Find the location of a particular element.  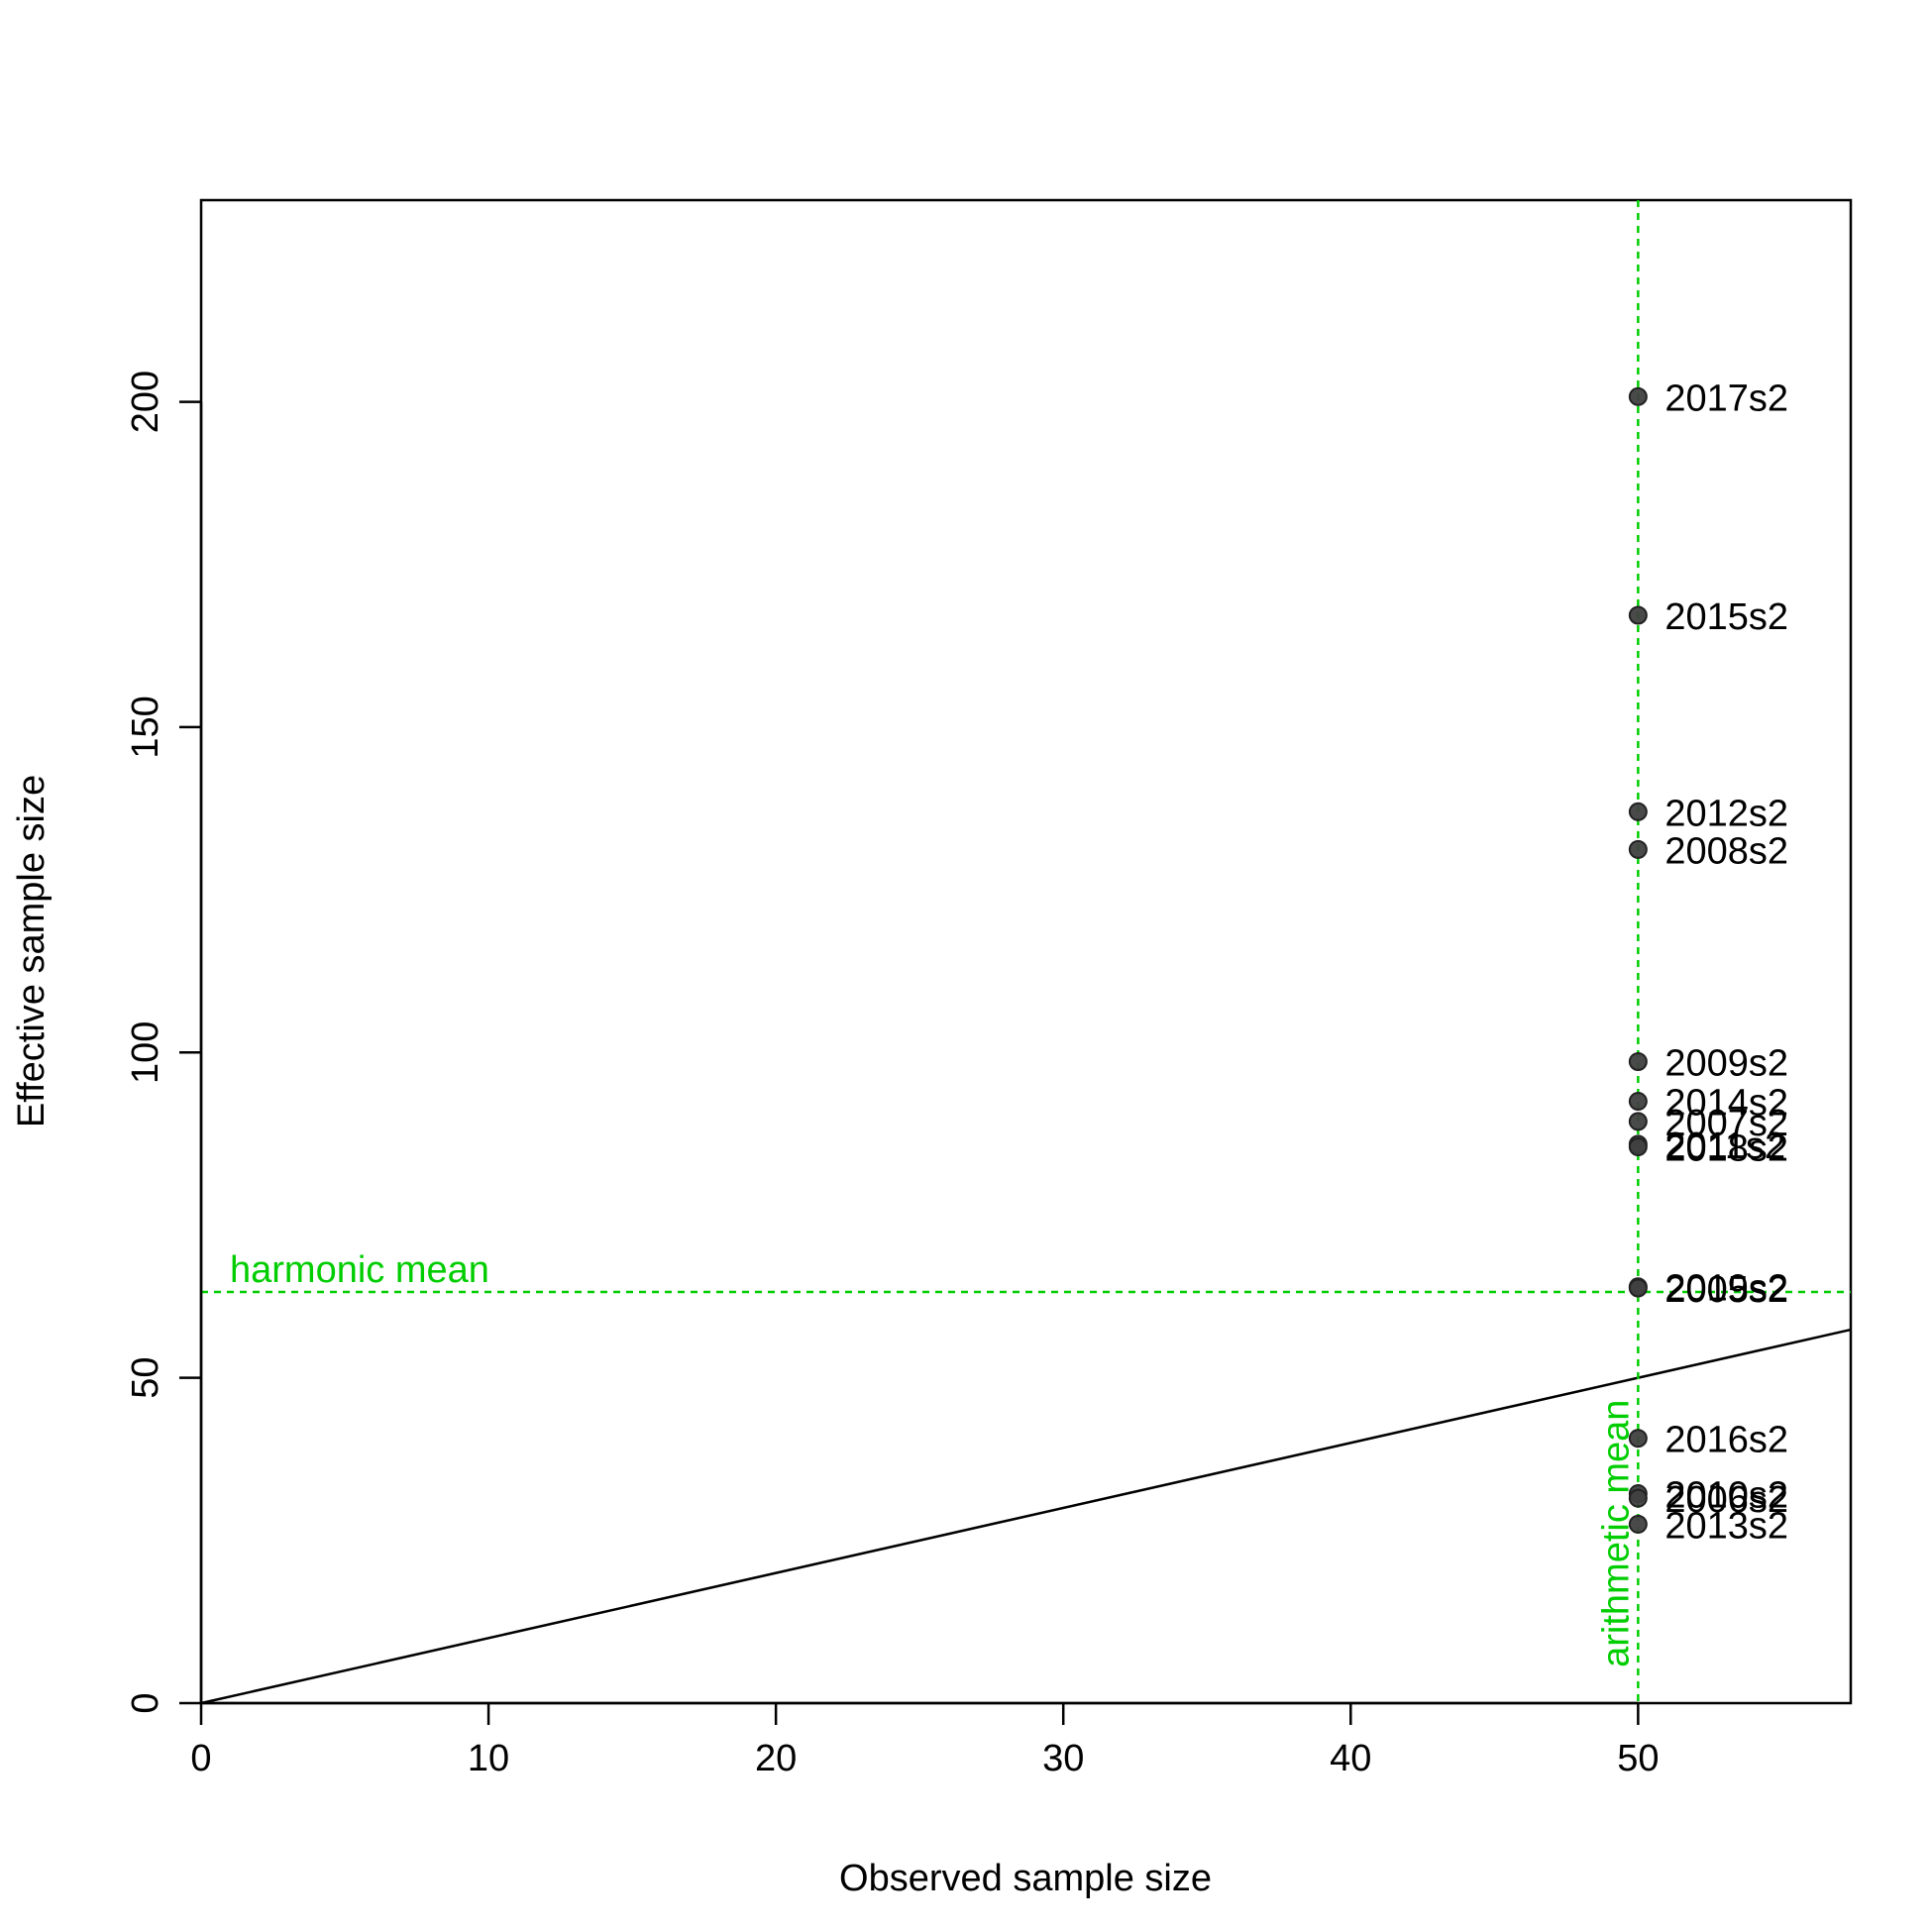

y-tick-label: 0 is located at coordinates (145, 1702).